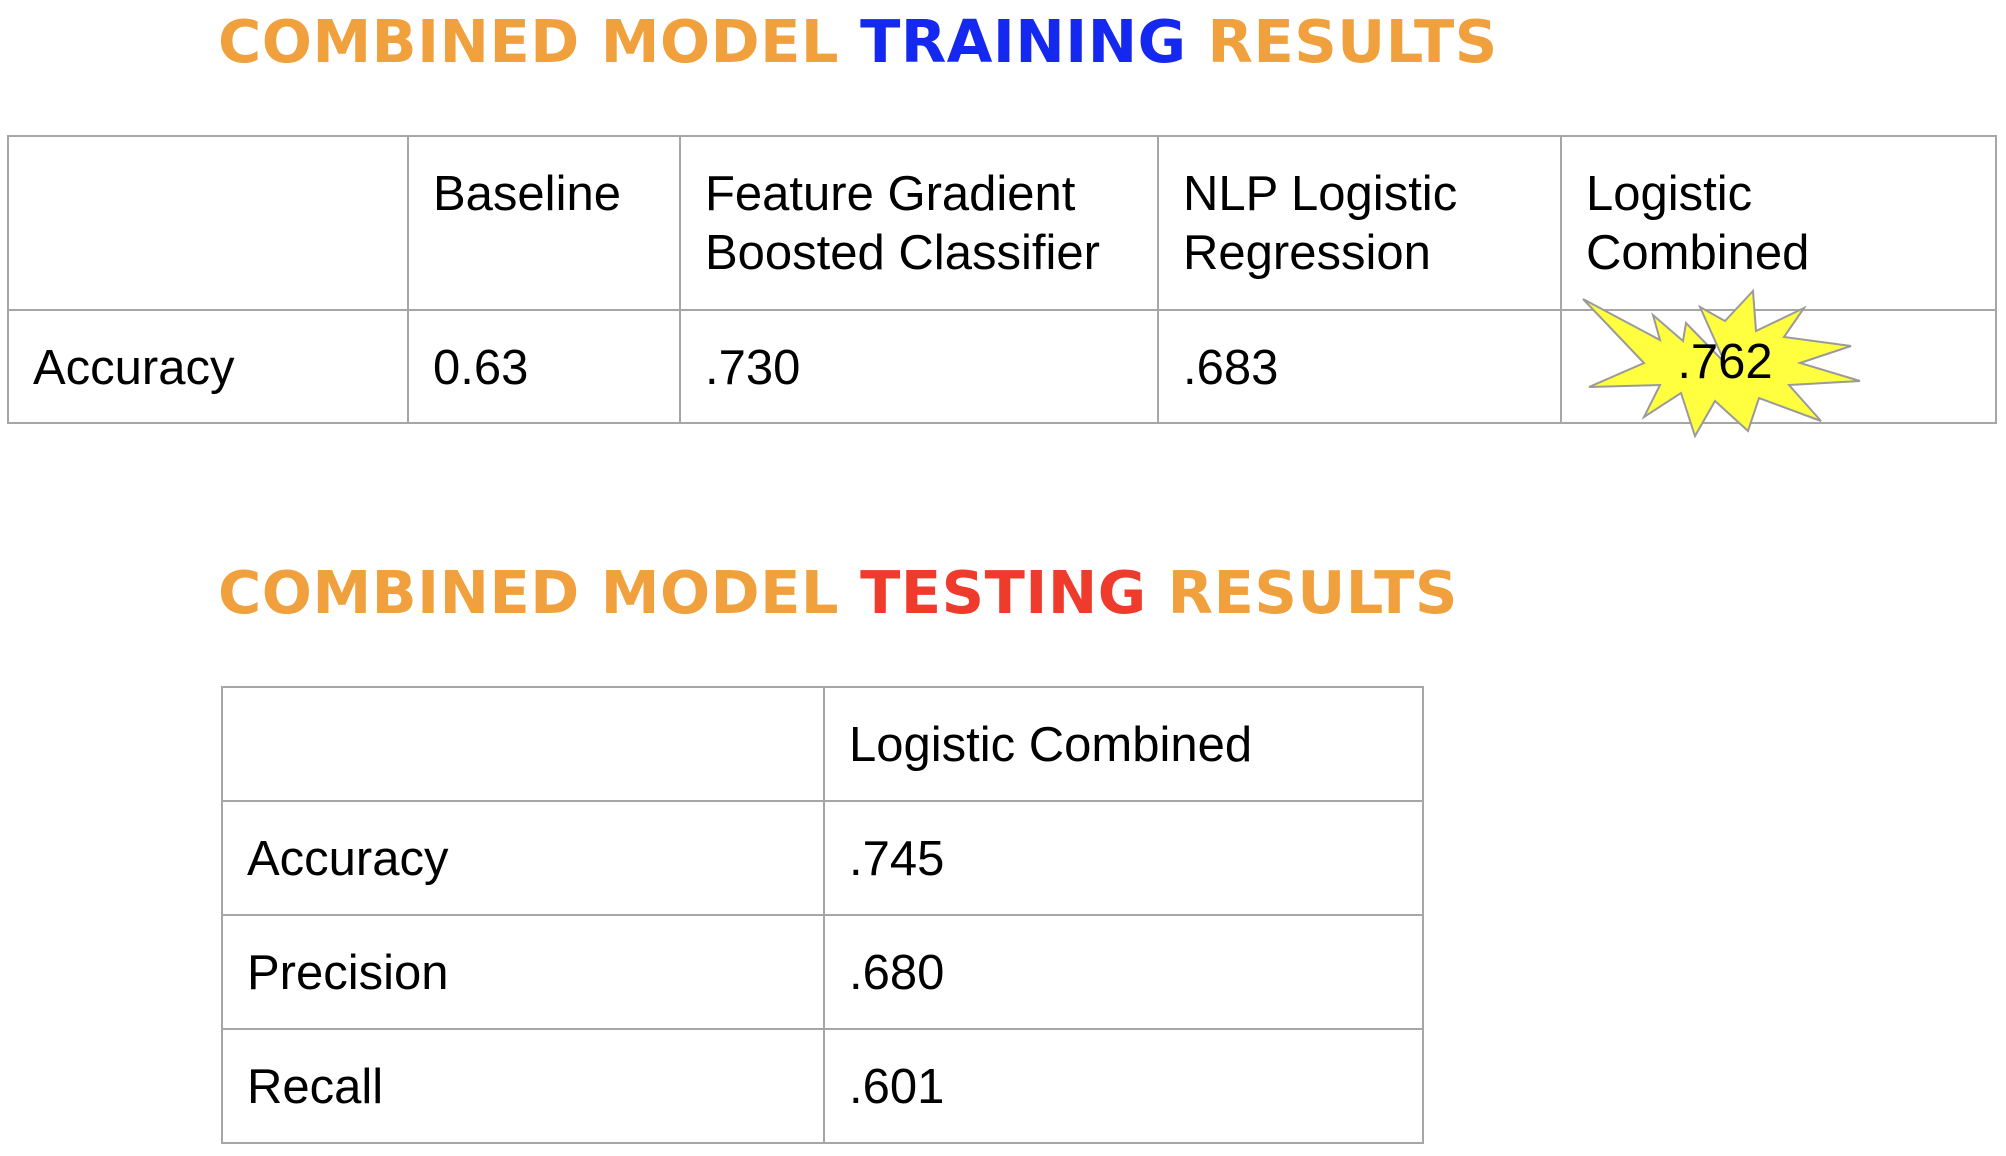  What do you see at coordinates (1725, 362) in the screenshot?
I see `training-logistic-combined-accuracy: .762` at bounding box center [1725, 362].